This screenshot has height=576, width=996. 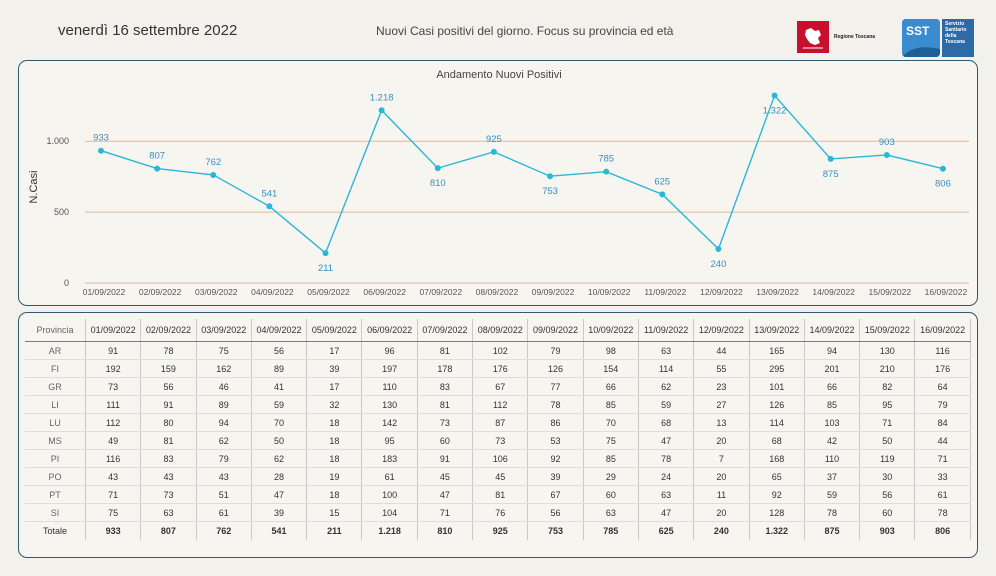 What do you see at coordinates (224, 530) in the screenshot?
I see `total-cell: 762` at bounding box center [224, 530].